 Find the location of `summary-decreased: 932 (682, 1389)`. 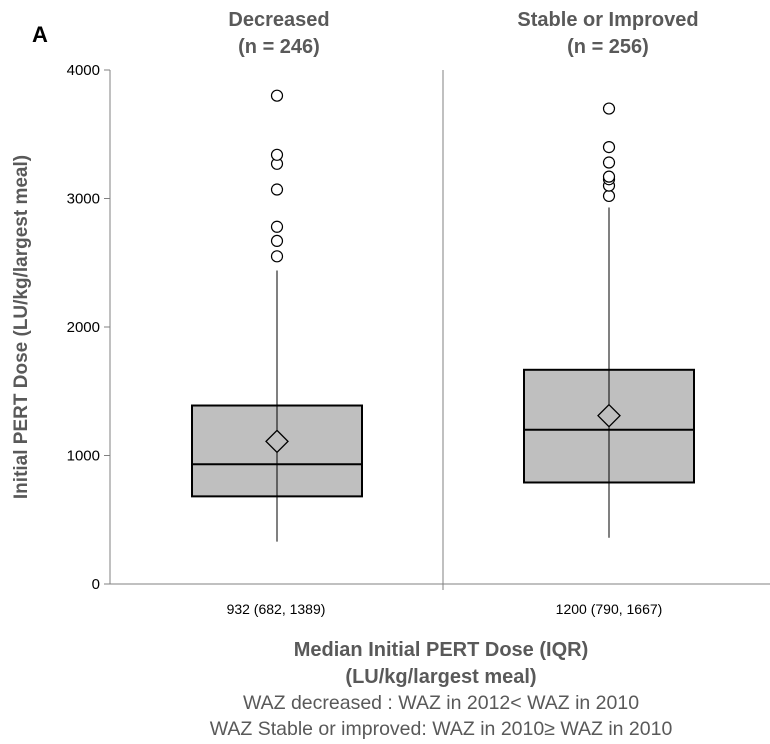

summary-decreased: 932 (682, 1389) is located at coordinates (276, 609).